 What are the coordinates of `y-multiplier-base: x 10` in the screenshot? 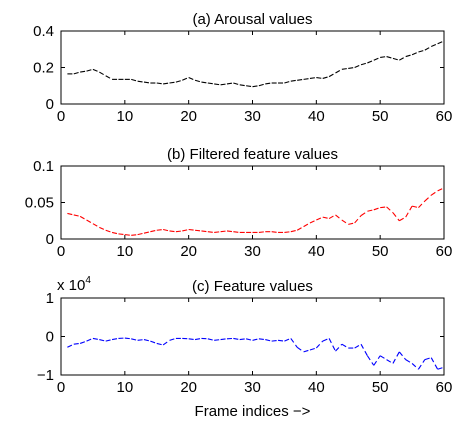 It's located at (71, 285).